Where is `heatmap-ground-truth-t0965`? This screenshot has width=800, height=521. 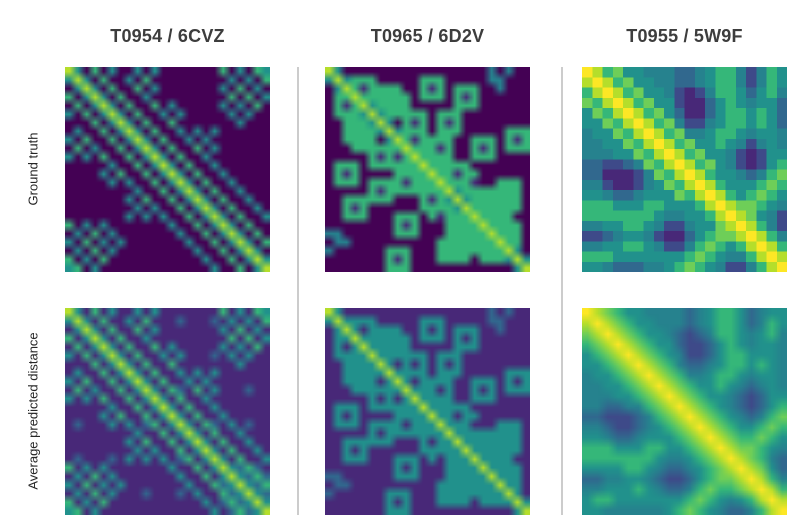 heatmap-ground-truth-t0965 is located at coordinates (427, 169).